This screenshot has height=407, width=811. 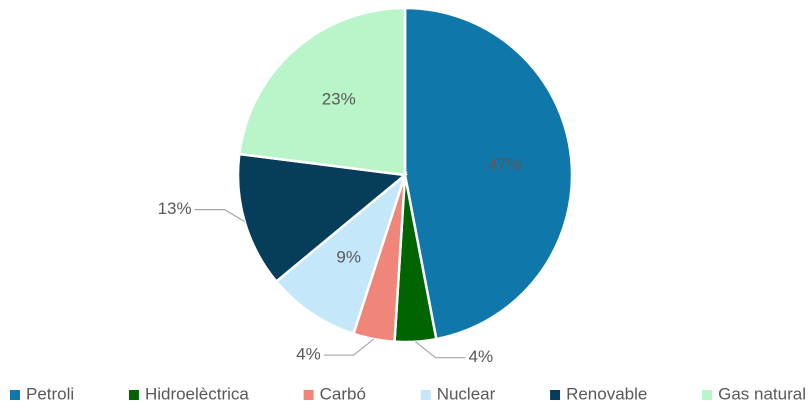 What do you see at coordinates (175, 208) in the screenshot?
I see `data-label: 13%` at bounding box center [175, 208].